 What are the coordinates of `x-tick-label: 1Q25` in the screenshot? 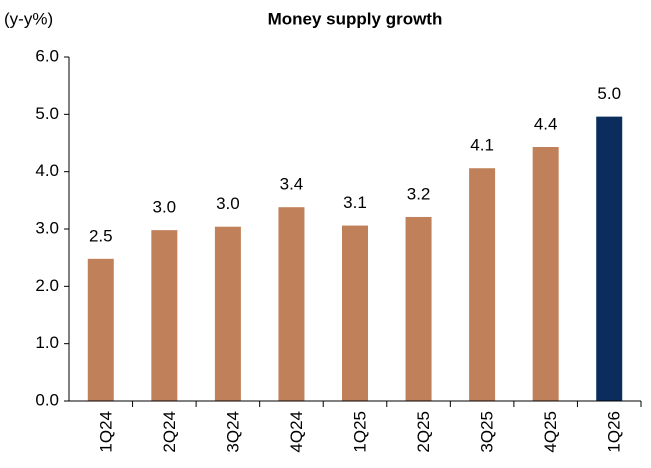 It's located at (359, 432).